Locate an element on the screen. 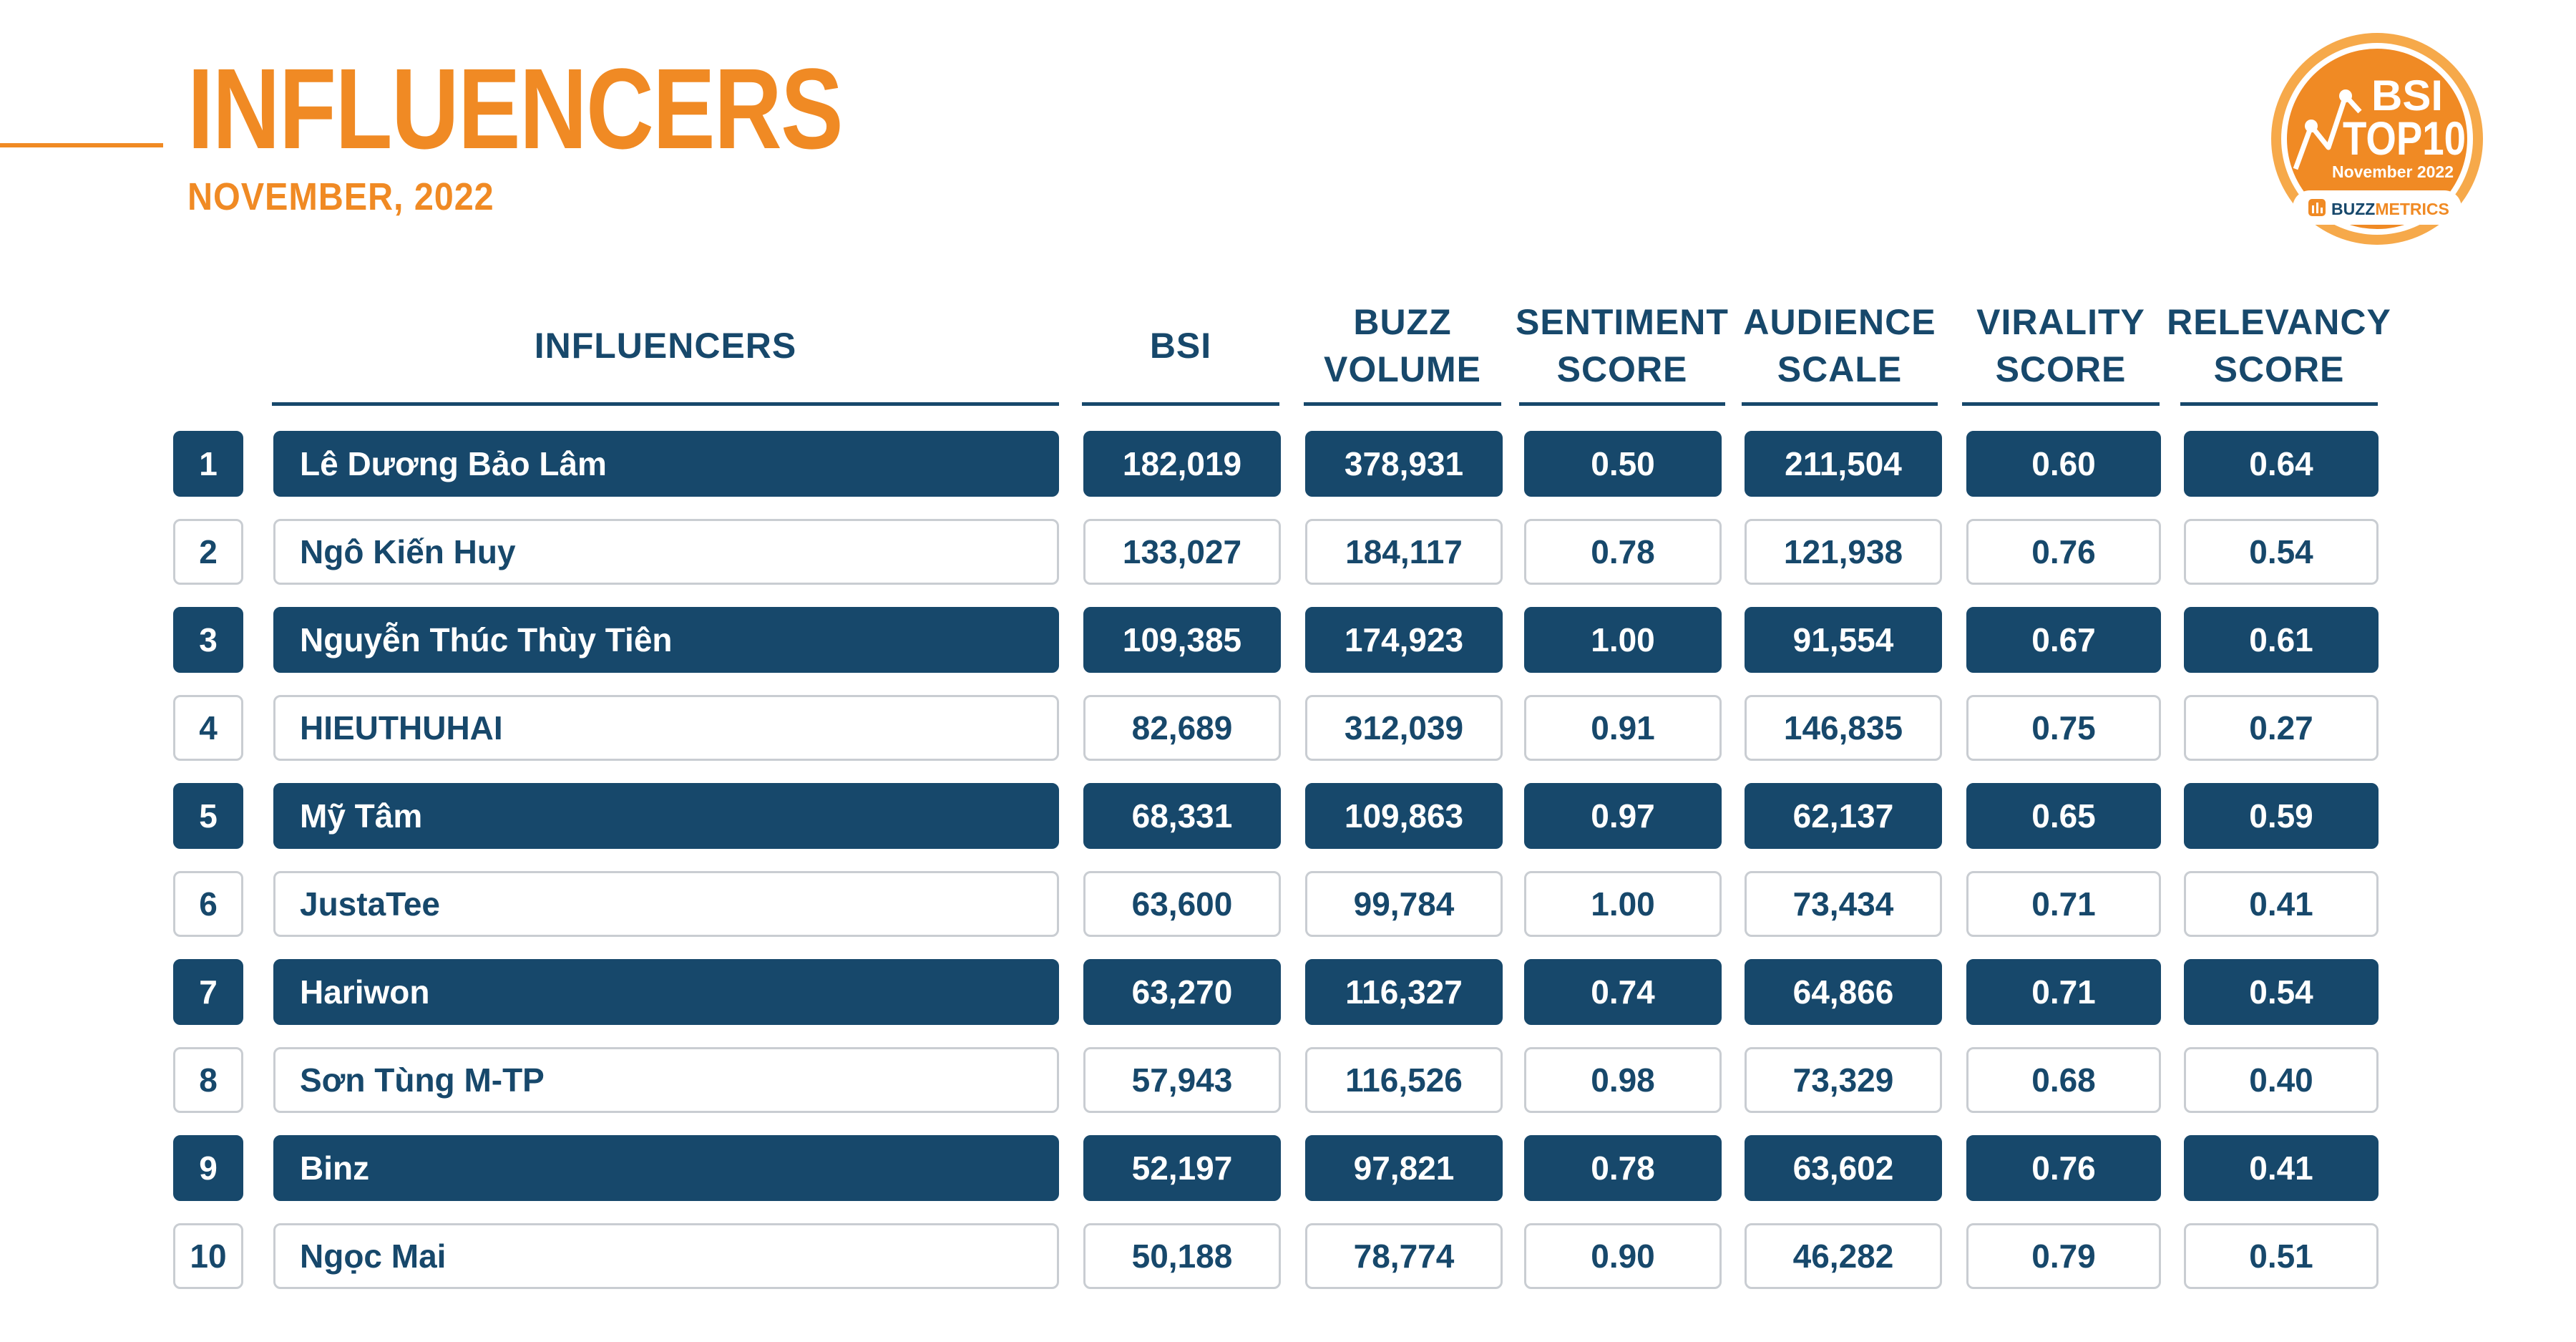  rank-cell: 5 is located at coordinates (208, 816).